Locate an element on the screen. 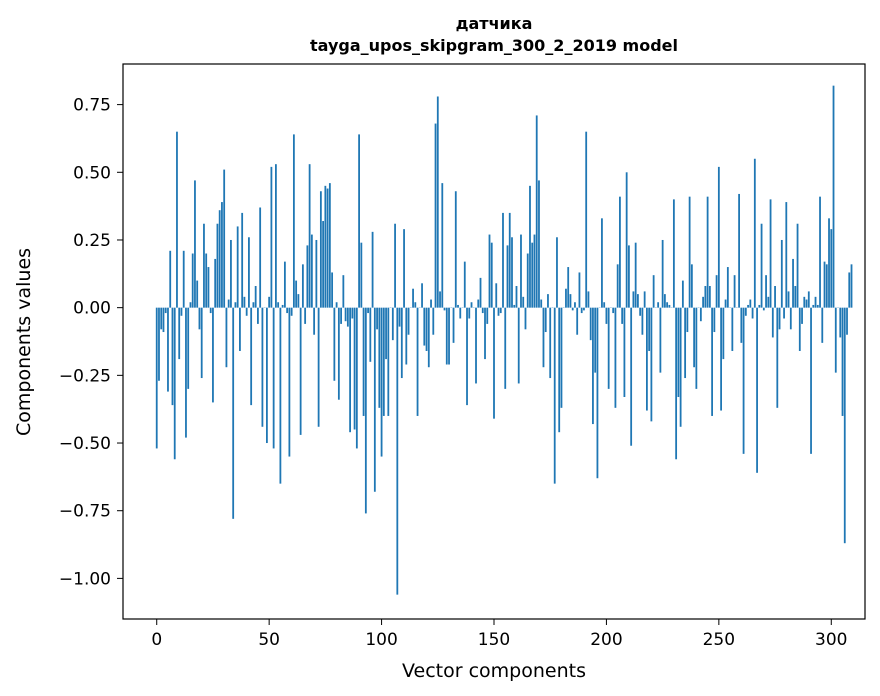 Image resolution: width=880 pixels, height=696 pixels. y-tick-label: −1.00 is located at coordinates (85, 579).